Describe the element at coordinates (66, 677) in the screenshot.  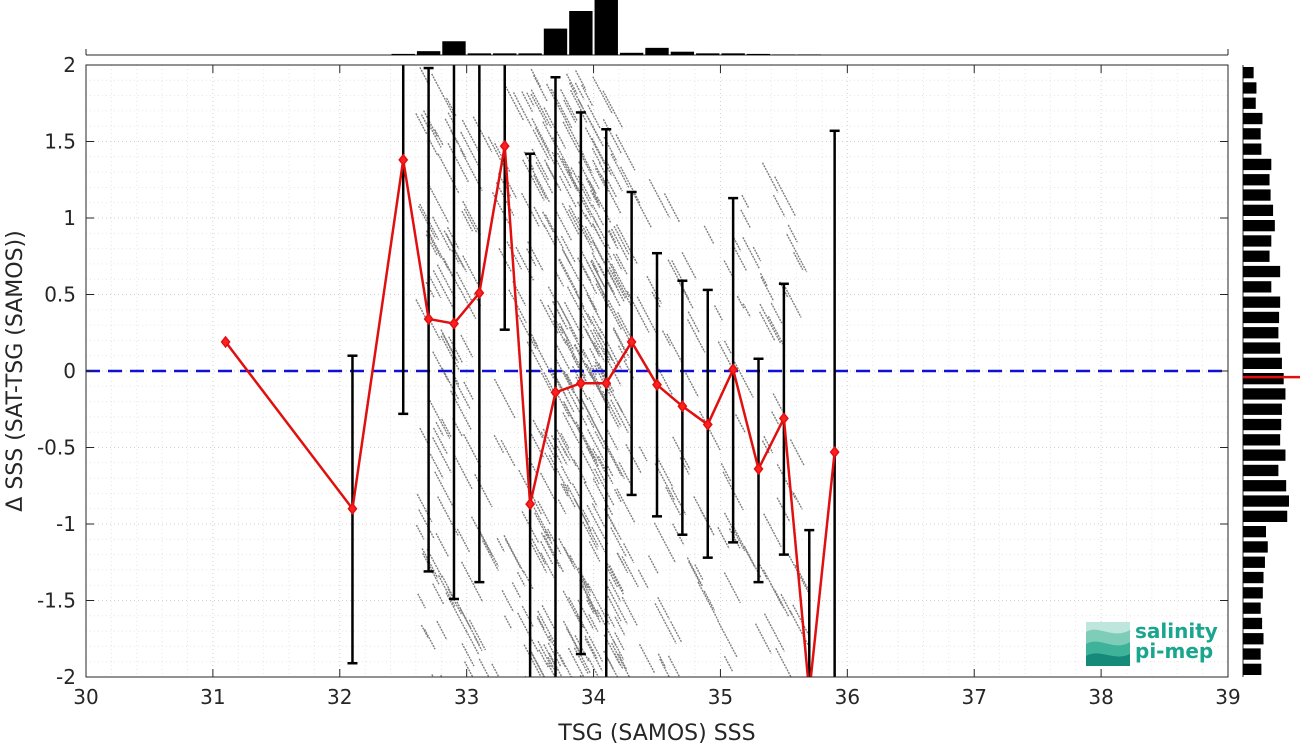
I see `y-tick-label: -2` at that location.